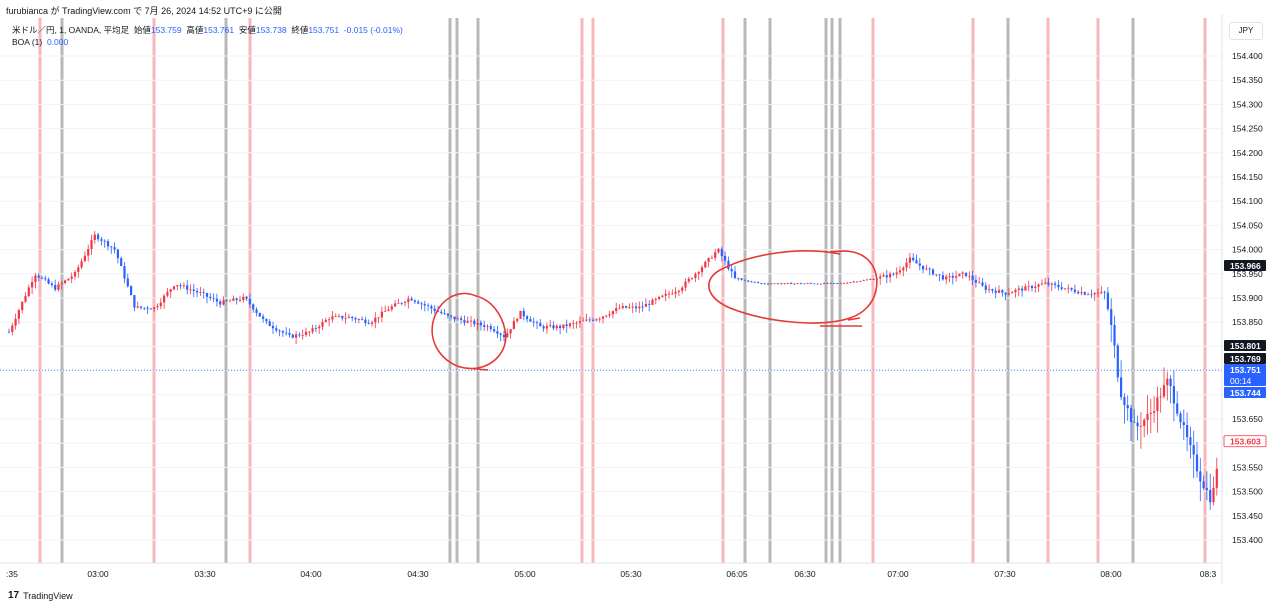  What do you see at coordinates (27, 42) in the screenshot?
I see `indicator-name: BOA (1)` at bounding box center [27, 42].